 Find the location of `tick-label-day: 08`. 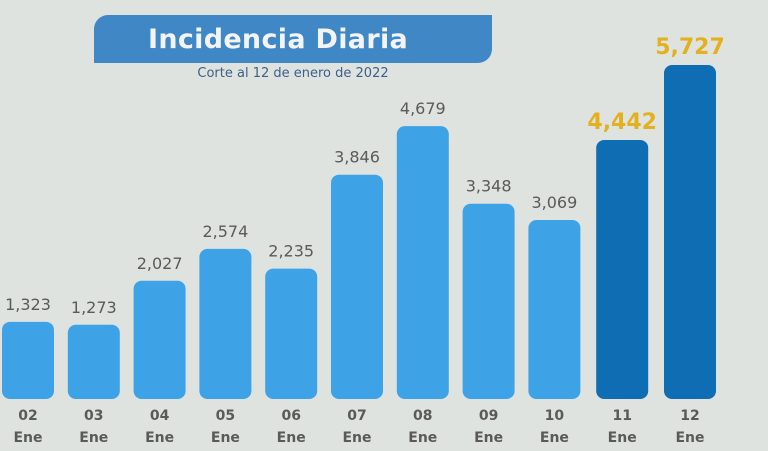

tick-label-day: 08 is located at coordinates (422, 416).